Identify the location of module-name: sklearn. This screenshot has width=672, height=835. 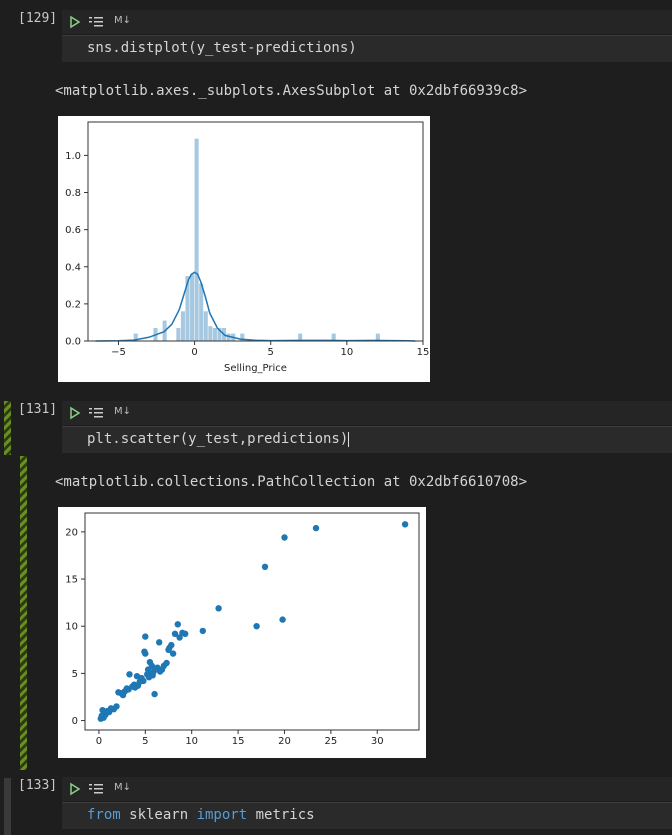
(158, 815).